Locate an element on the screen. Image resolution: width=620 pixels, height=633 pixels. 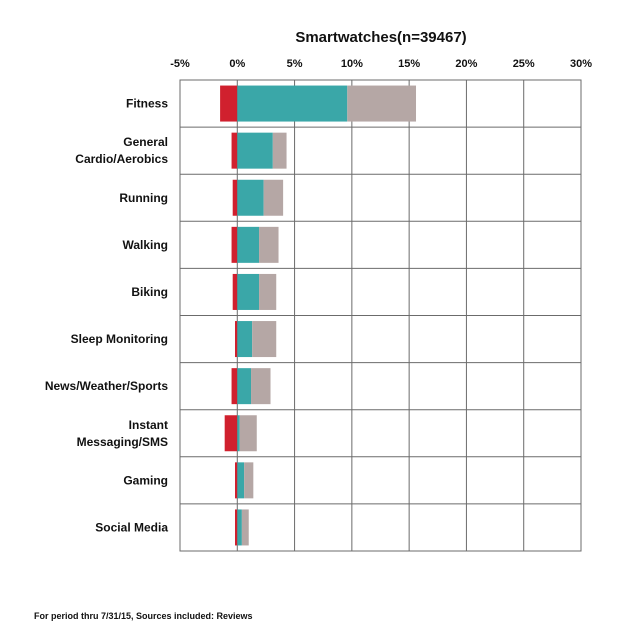
category-label: General Cardio/Aerobics is located at coordinates (121, 150).